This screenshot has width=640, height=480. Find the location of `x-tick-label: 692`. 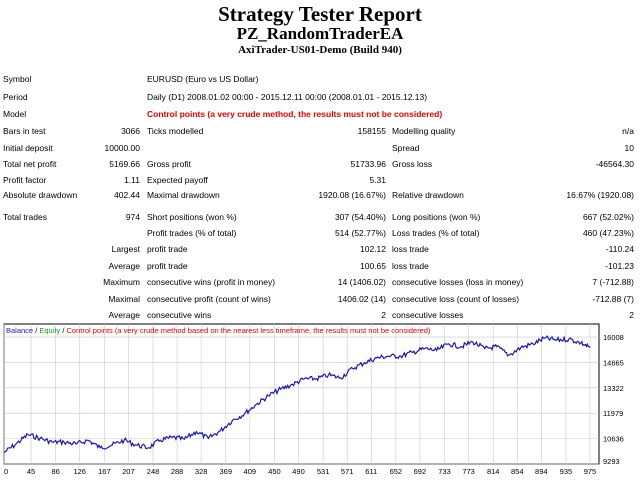

x-tick-label: 692 is located at coordinates (420, 471).